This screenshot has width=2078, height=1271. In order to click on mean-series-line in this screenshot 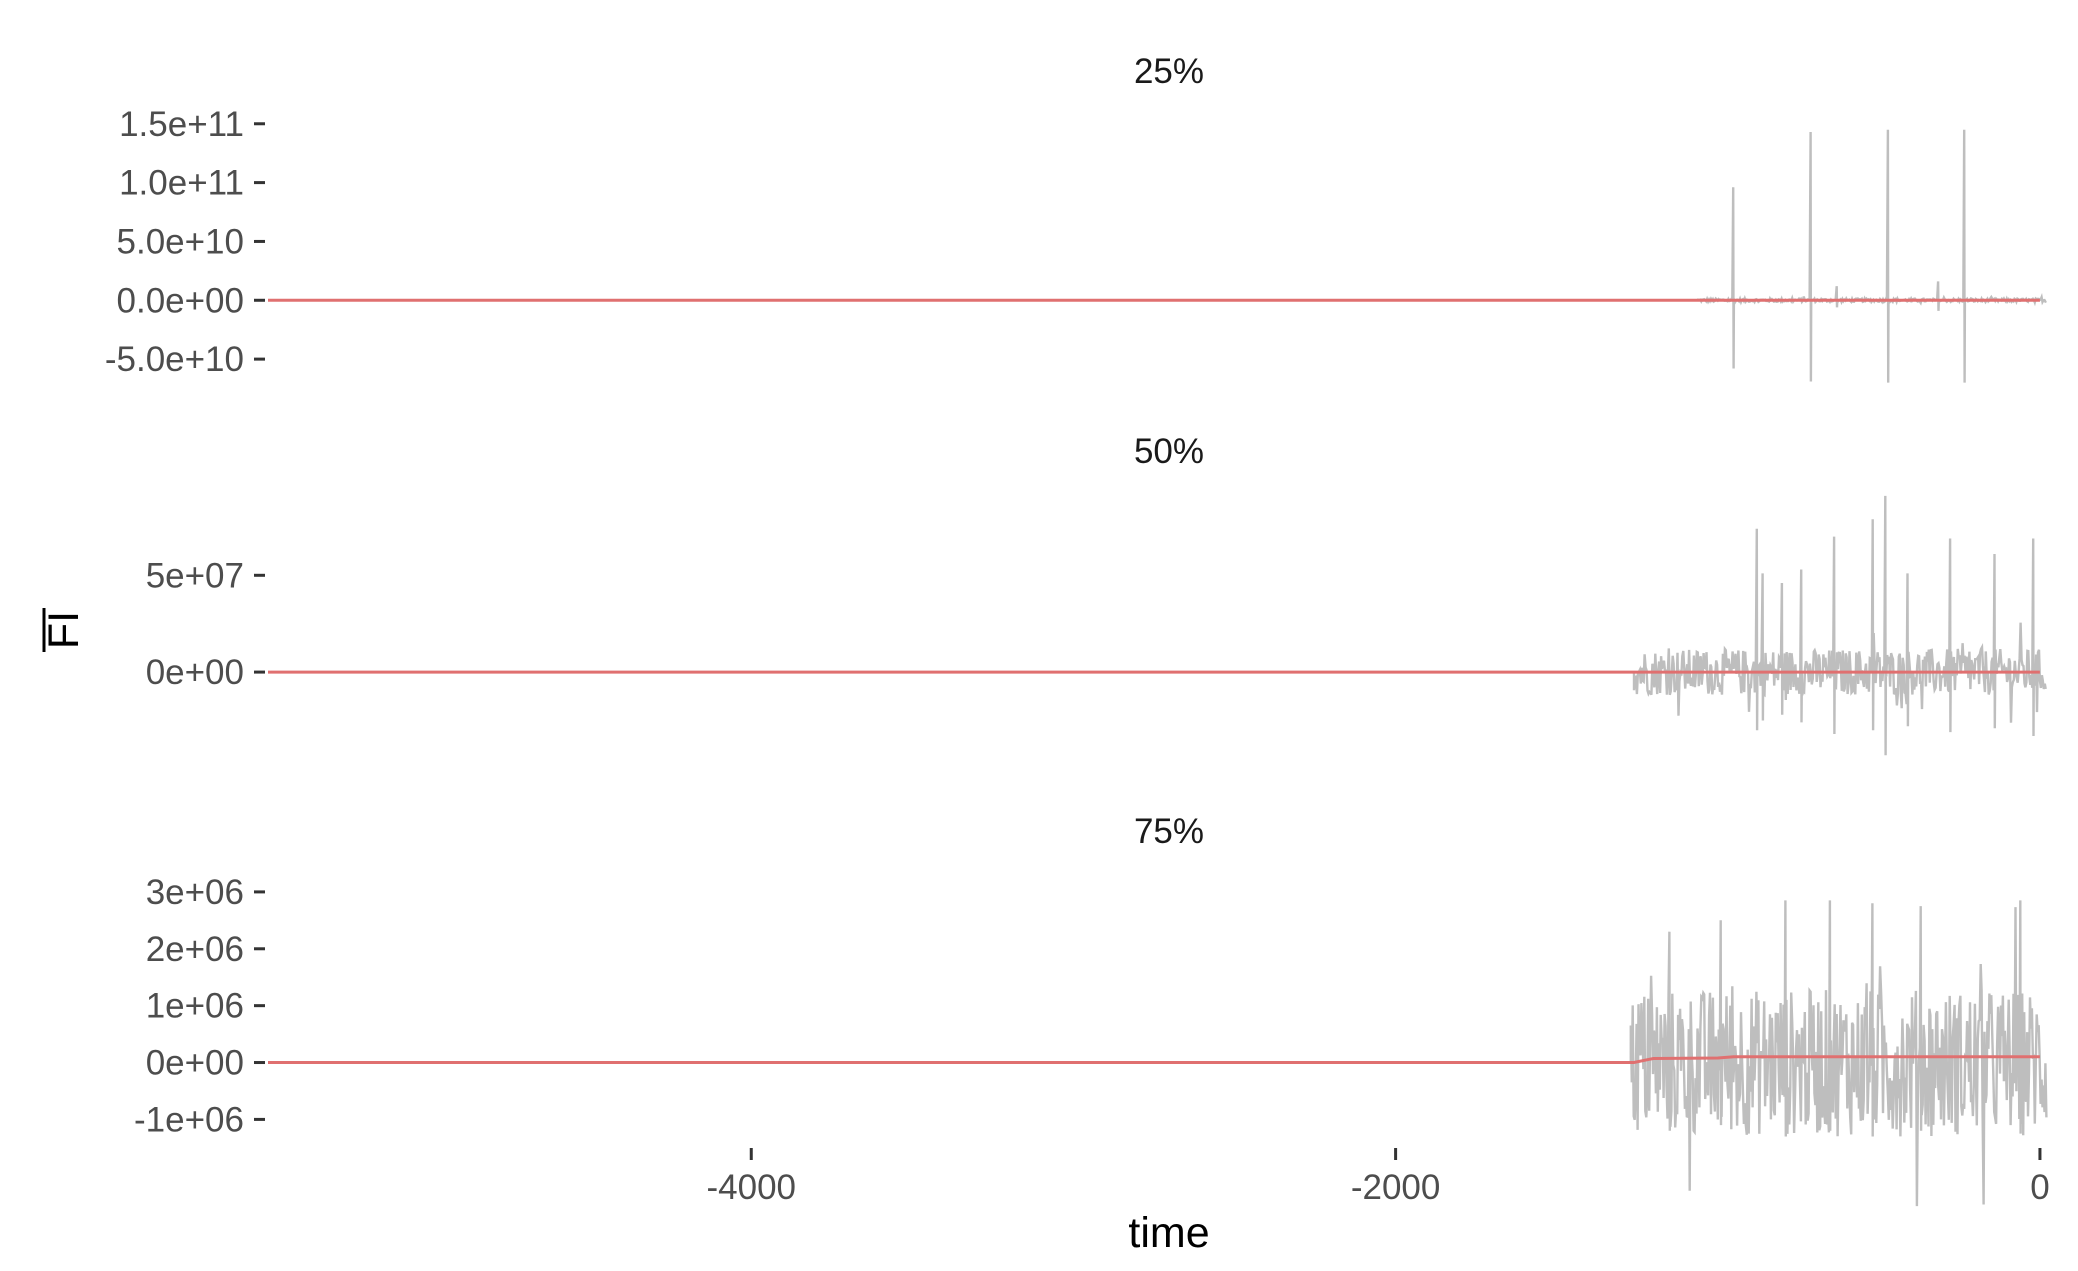, I will do `click(1154, 1059)`.